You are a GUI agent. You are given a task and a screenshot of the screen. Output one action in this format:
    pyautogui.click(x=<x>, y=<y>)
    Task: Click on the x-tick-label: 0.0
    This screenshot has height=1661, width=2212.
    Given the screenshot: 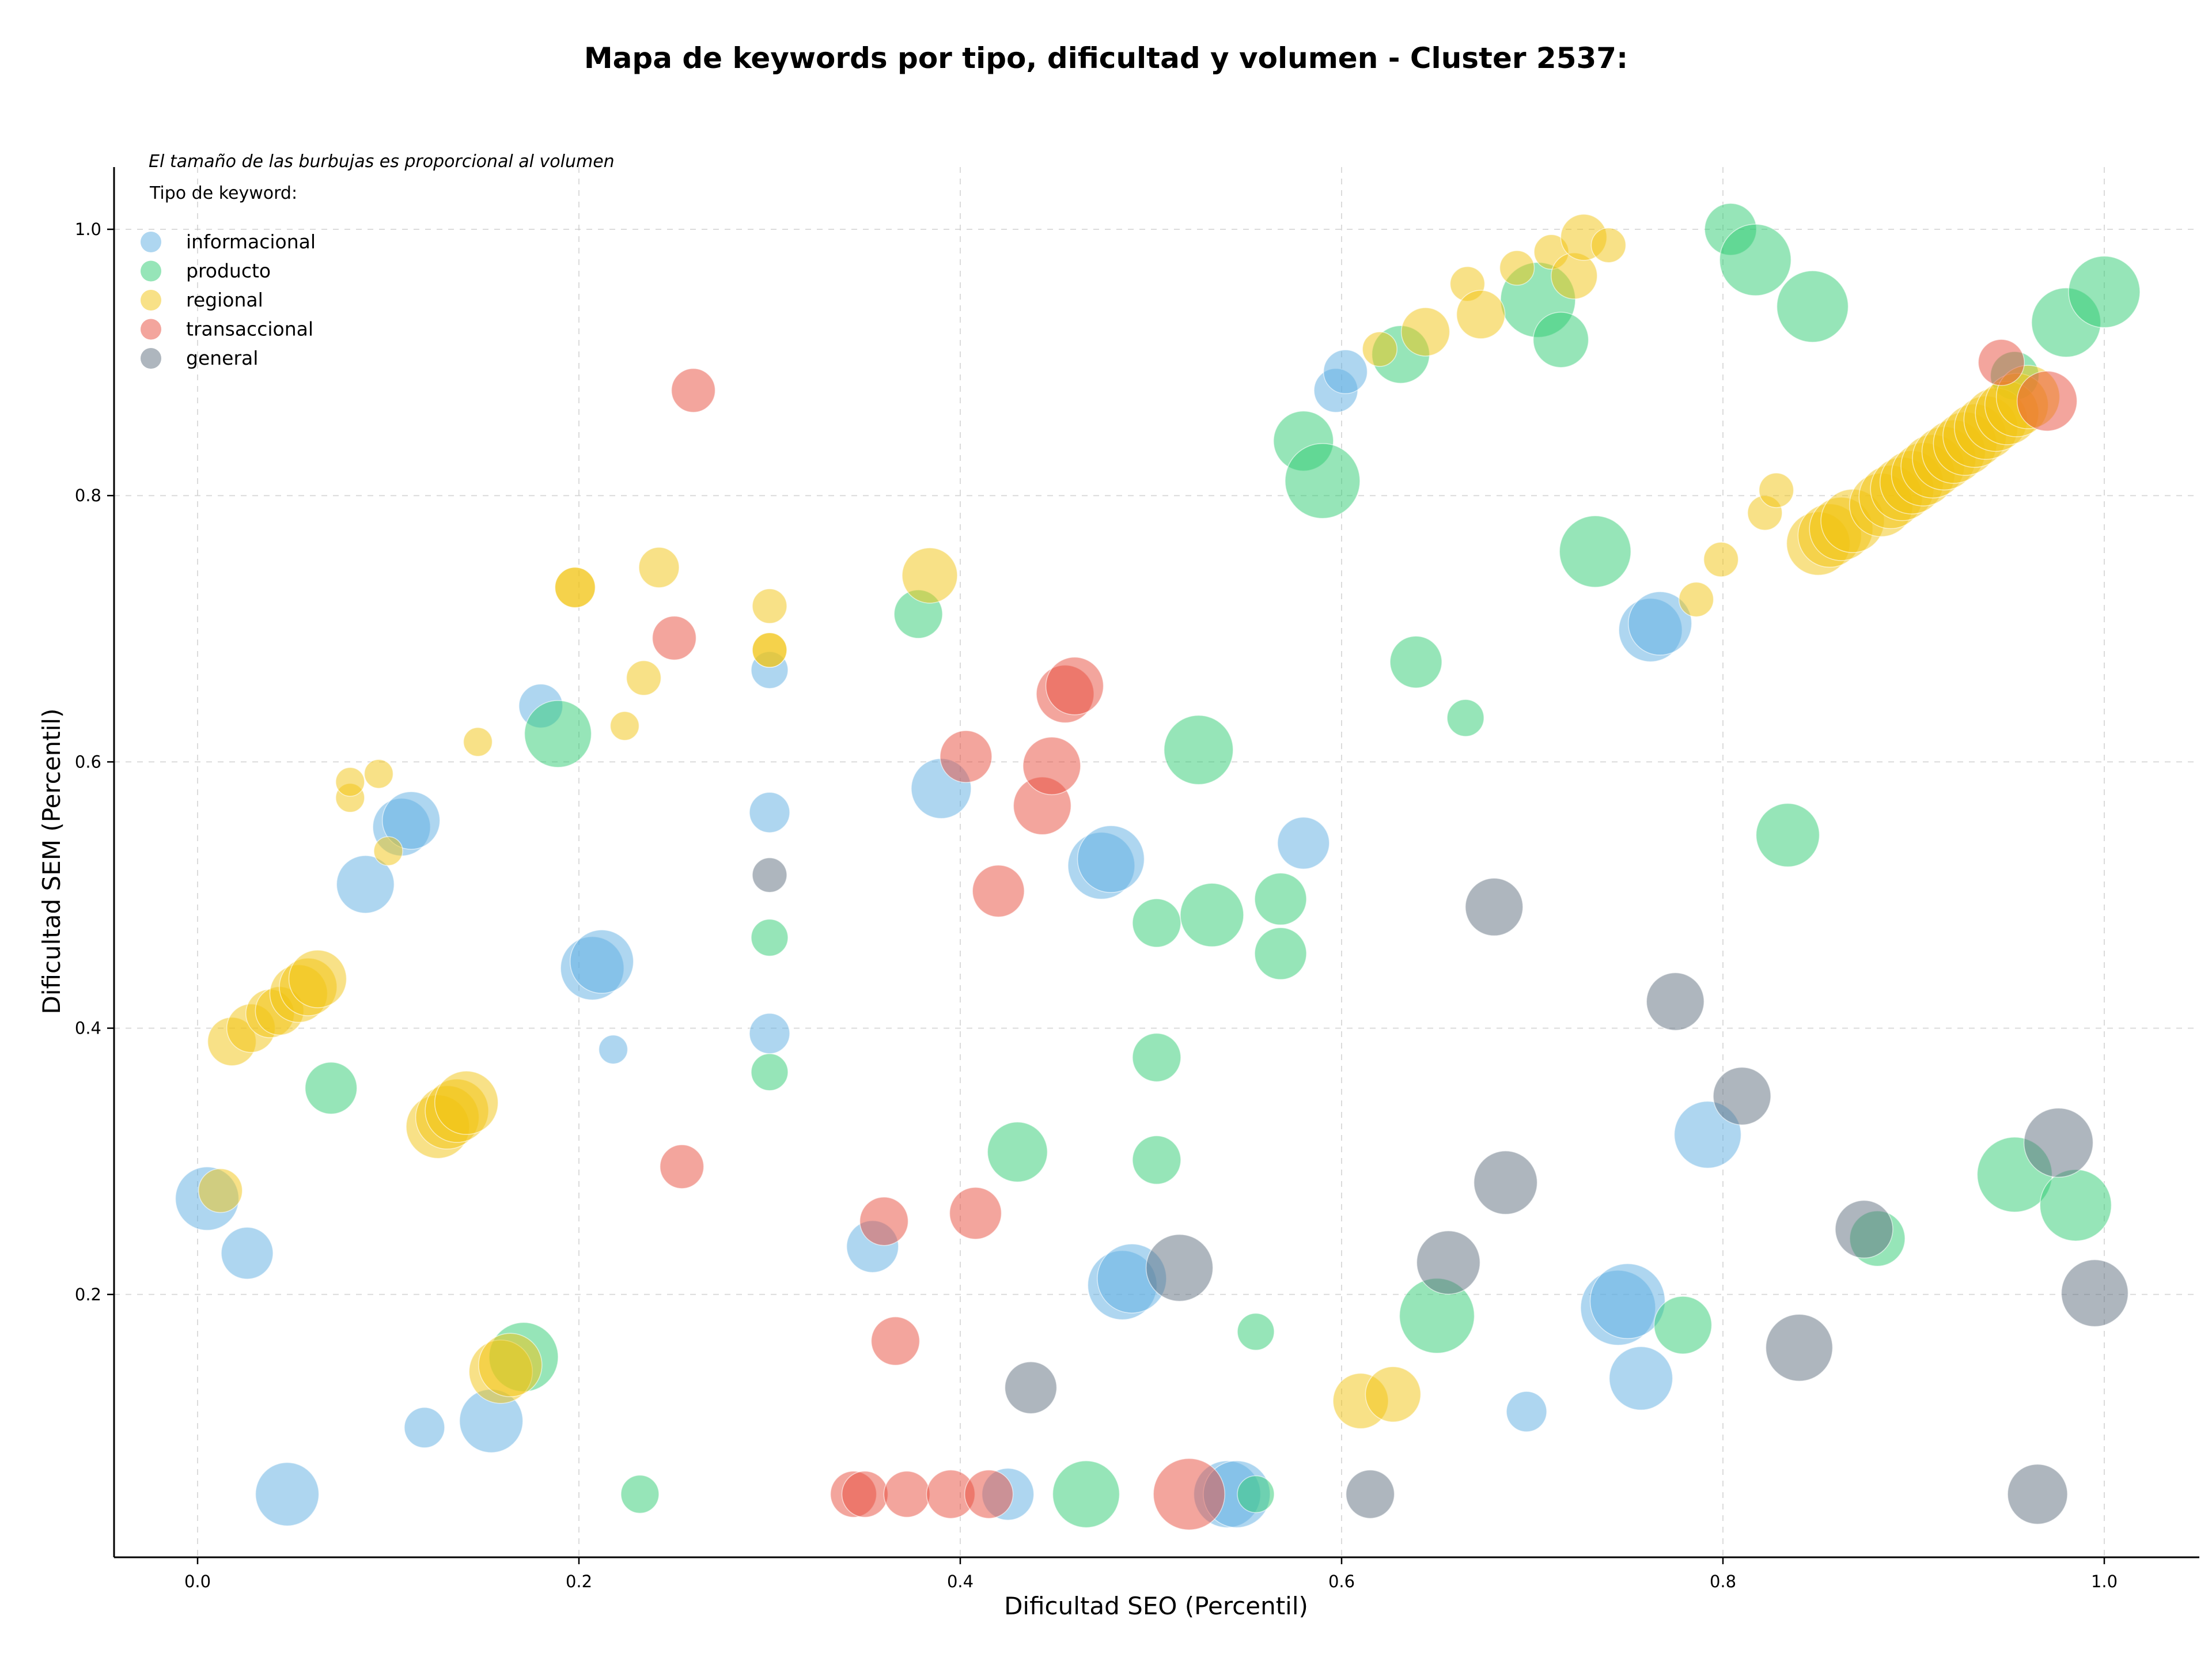 What is the action you would take?
    pyautogui.click(x=197, y=1581)
    